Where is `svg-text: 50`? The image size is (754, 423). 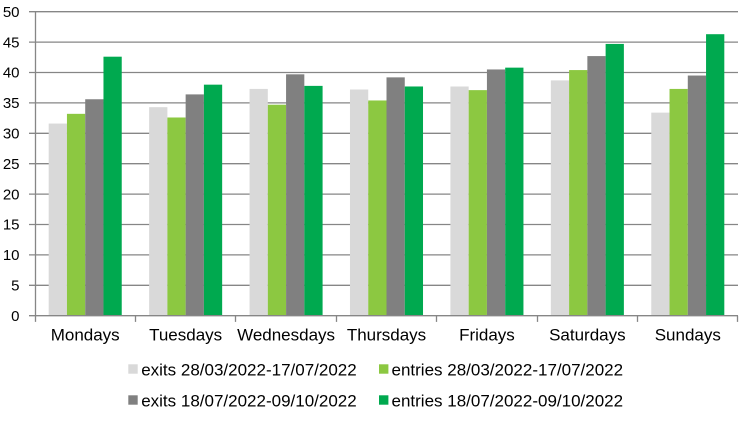
svg-text: 50 is located at coordinates (11, 12).